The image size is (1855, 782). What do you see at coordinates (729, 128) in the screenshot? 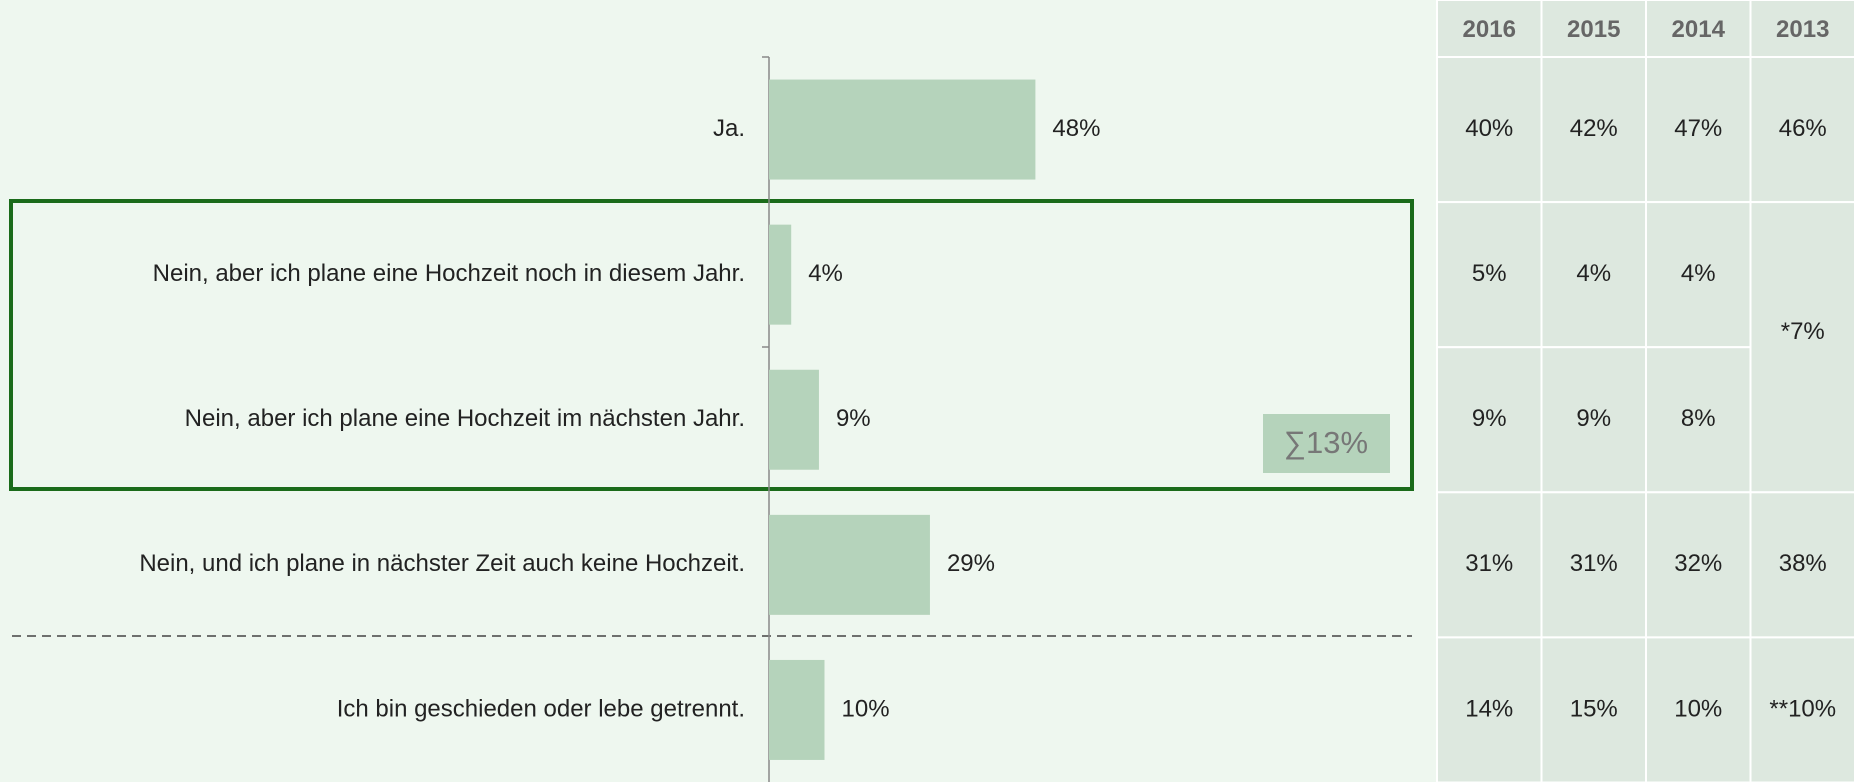
I see `bar-label: Ja.` at bounding box center [729, 128].